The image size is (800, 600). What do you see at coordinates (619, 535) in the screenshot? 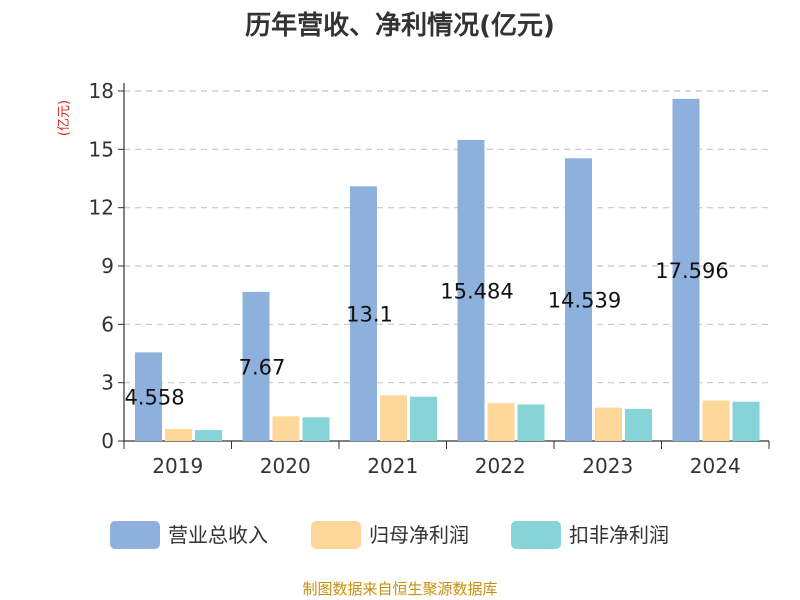
I see `legend-label: 扣非净利润` at bounding box center [619, 535].